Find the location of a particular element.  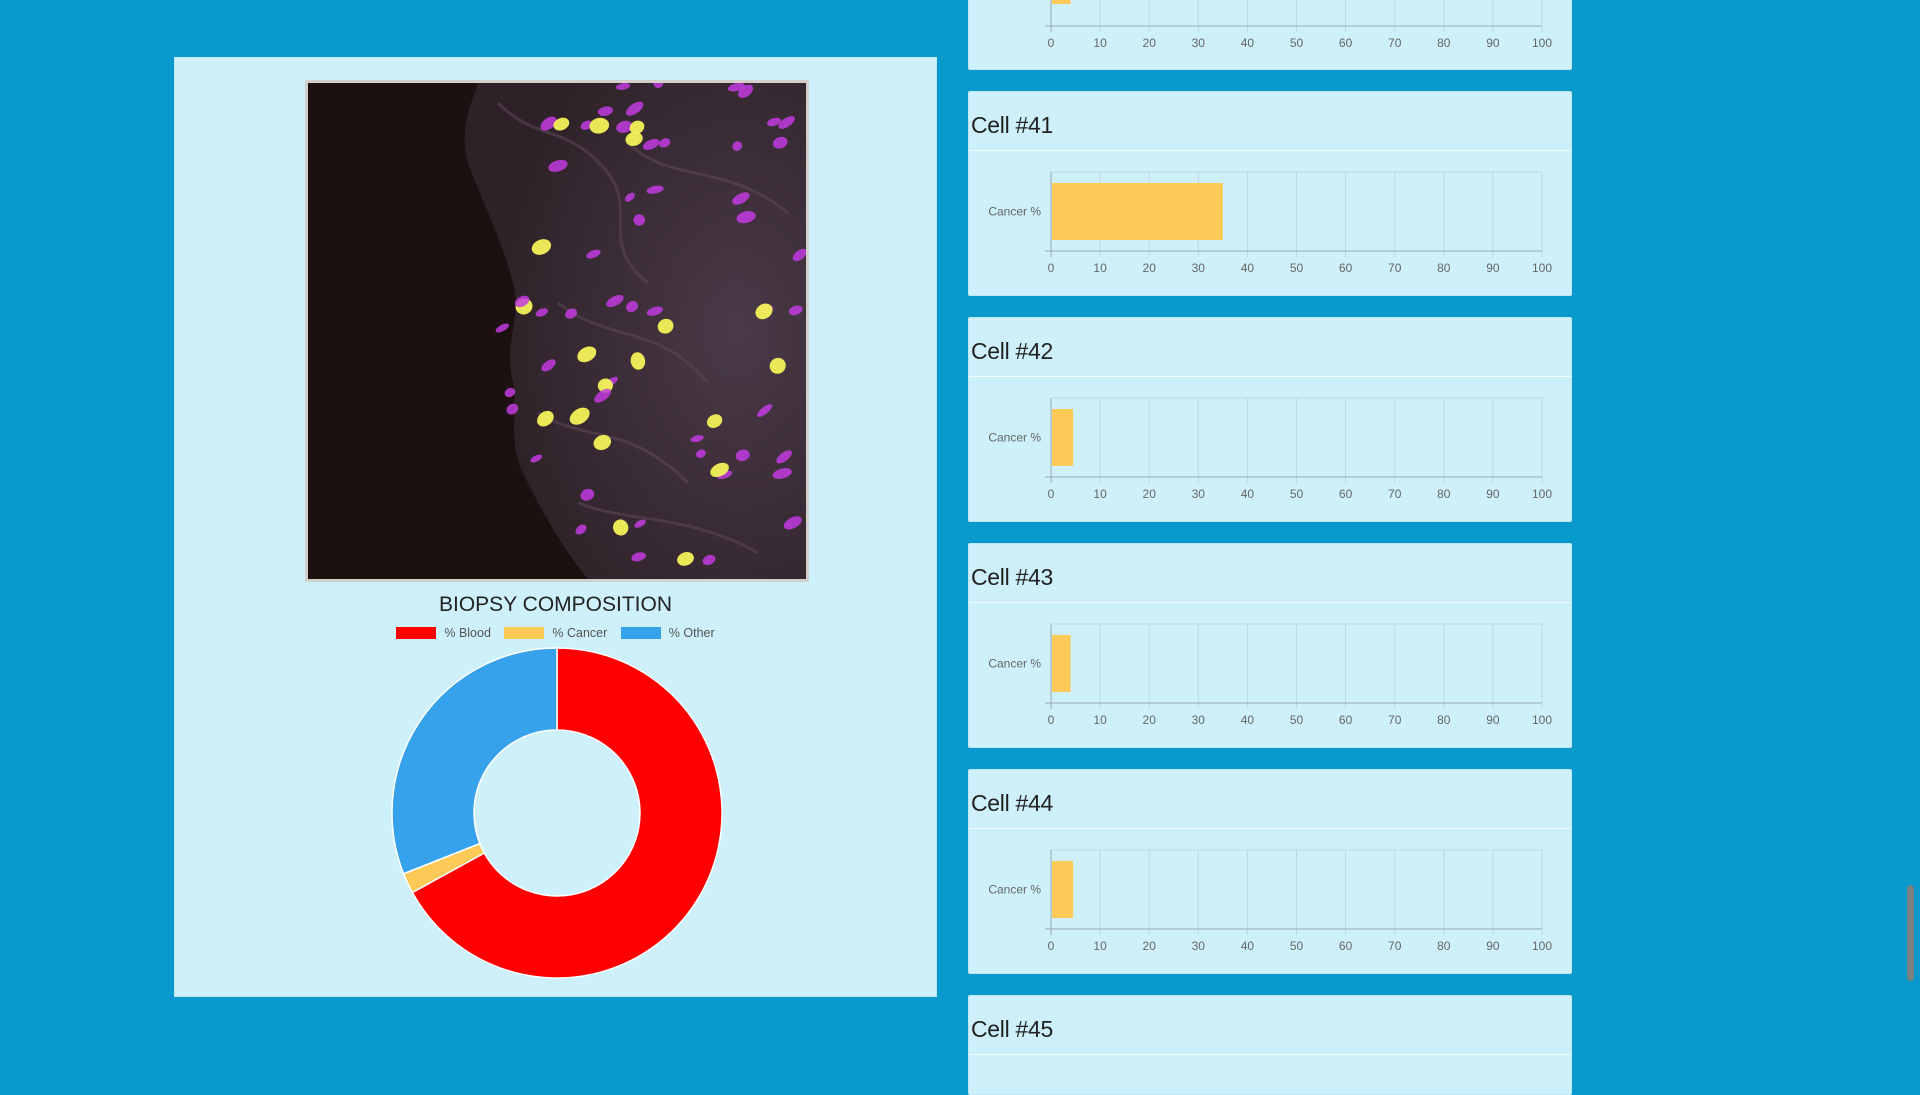

legend-item-cancer: % Cancer is located at coordinates (555, 633).